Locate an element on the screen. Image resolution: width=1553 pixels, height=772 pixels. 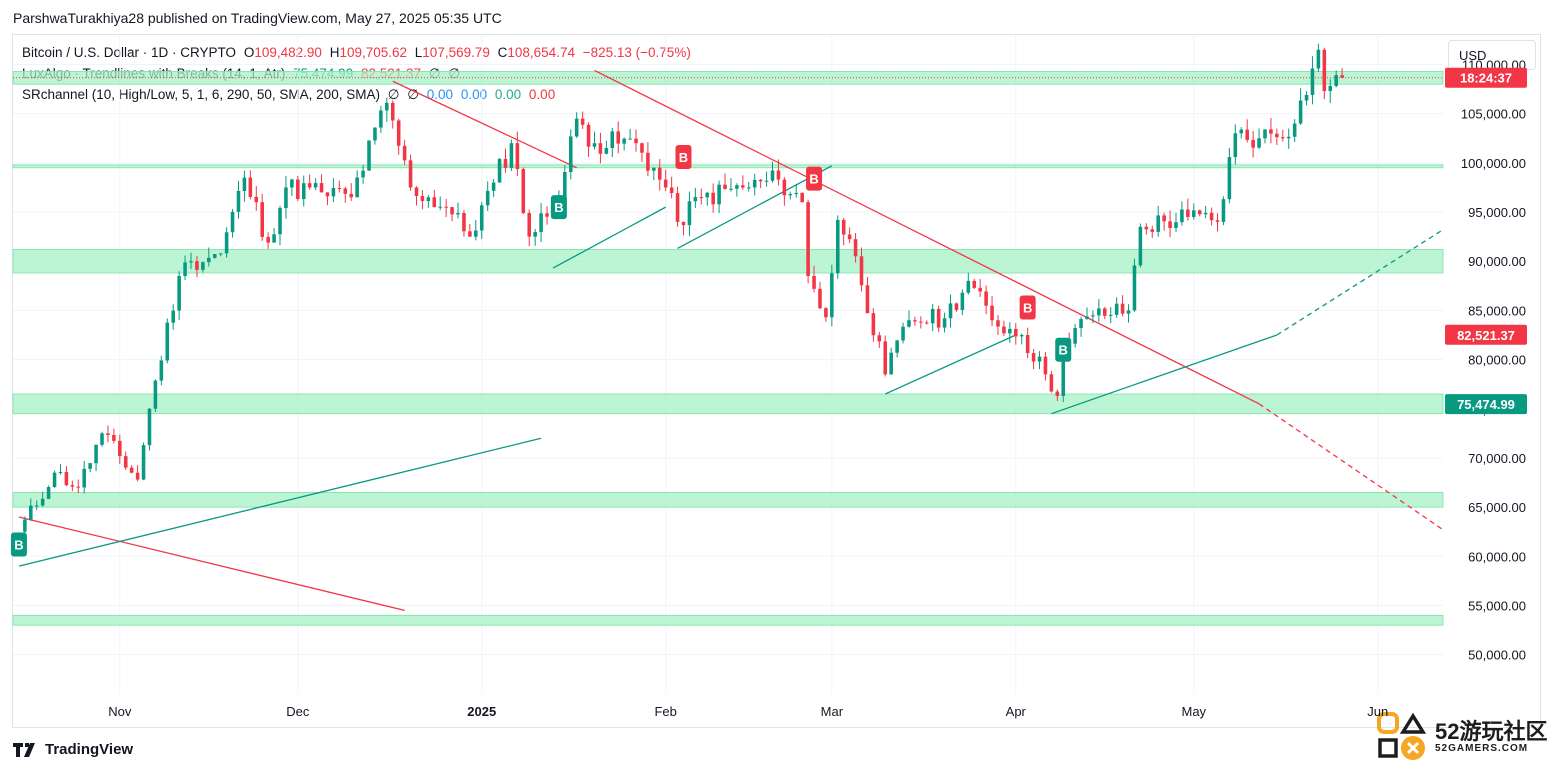
currency-button: USD is located at coordinates (1492, 55).